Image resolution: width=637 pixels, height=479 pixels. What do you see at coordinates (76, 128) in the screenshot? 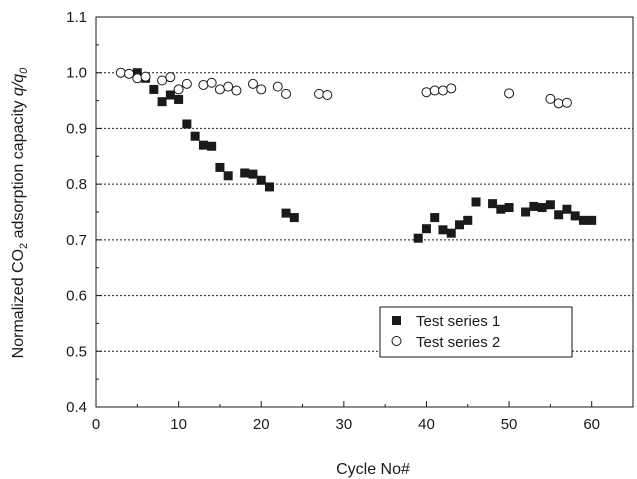
I see `y-tick-label-5: 0.9` at bounding box center [76, 128].